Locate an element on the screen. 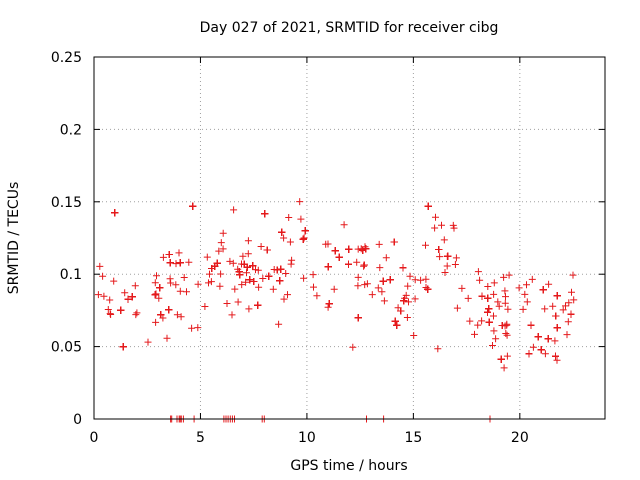 This screenshot has width=640, height=480. y-tick-label: 0.15 is located at coordinates (66, 203).